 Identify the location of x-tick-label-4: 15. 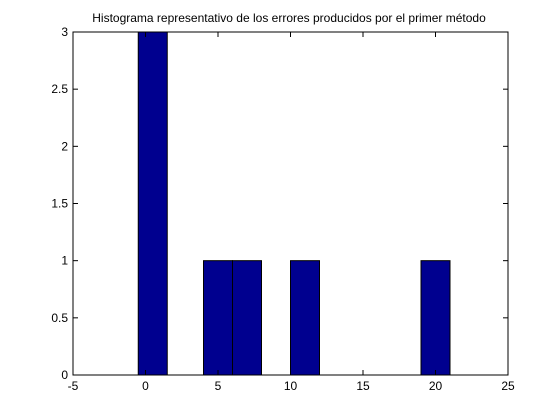
(363, 386).